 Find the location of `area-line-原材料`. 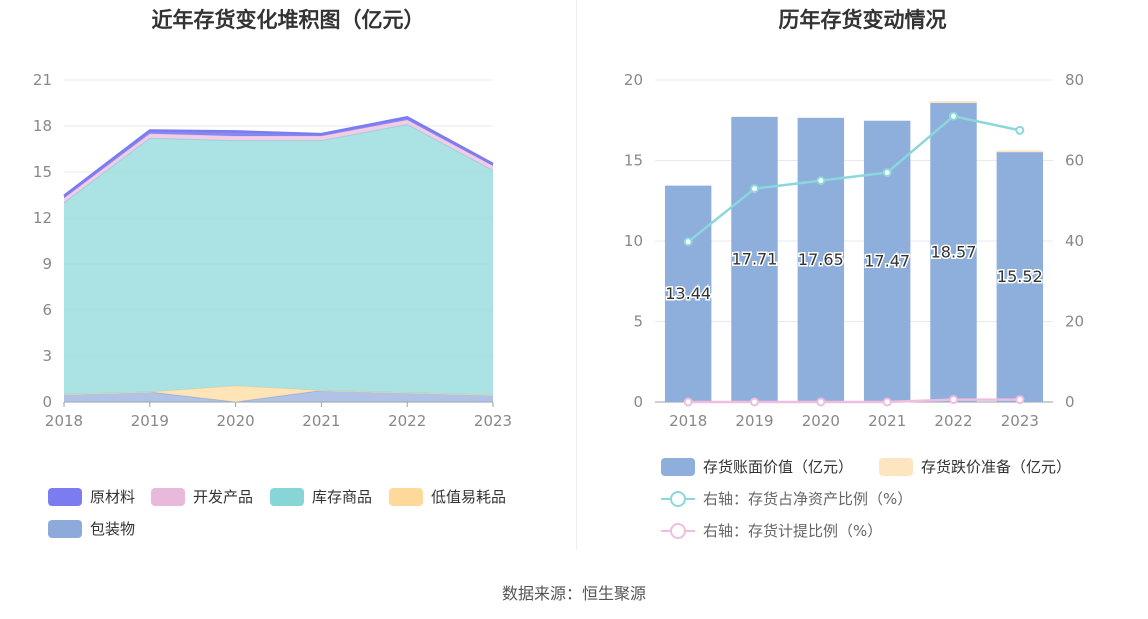

area-line-原材料 is located at coordinates (278, 156).